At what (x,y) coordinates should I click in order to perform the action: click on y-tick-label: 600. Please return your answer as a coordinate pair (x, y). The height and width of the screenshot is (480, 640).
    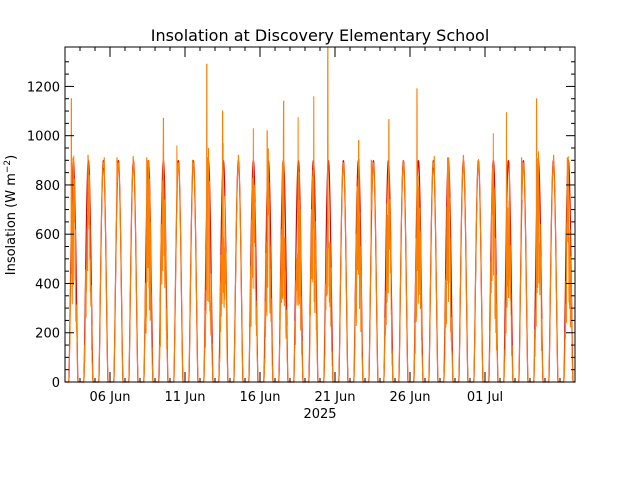
    Looking at the image, I should click on (47, 235).